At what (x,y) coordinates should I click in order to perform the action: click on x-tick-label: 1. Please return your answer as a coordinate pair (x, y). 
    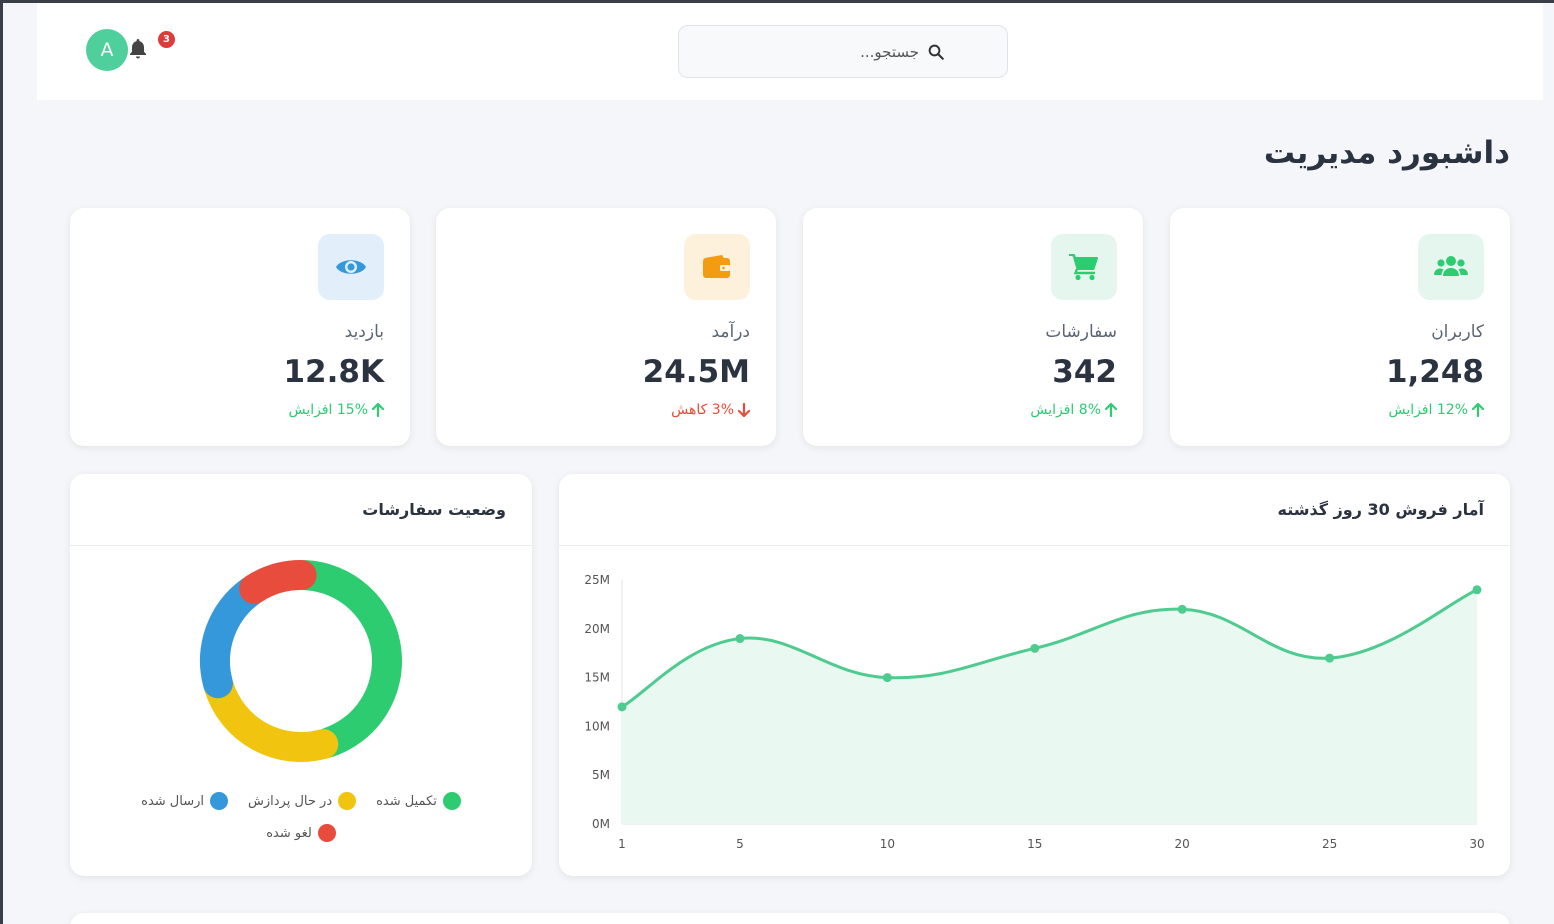
    Looking at the image, I should click on (622, 844).